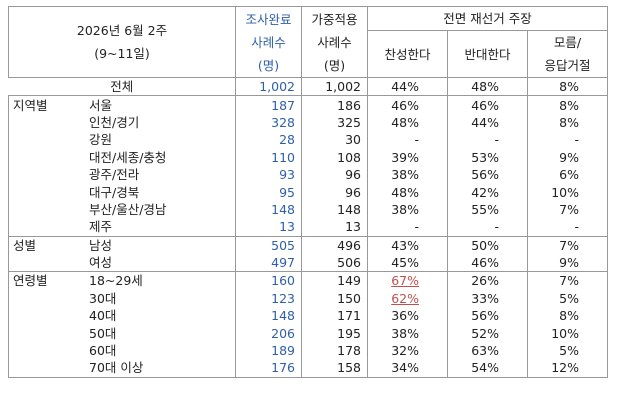 This screenshot has height=417, width=617. Describe the element at coordinates (159, 227) in the screenshot. I see `row-label: 제주` at that location.